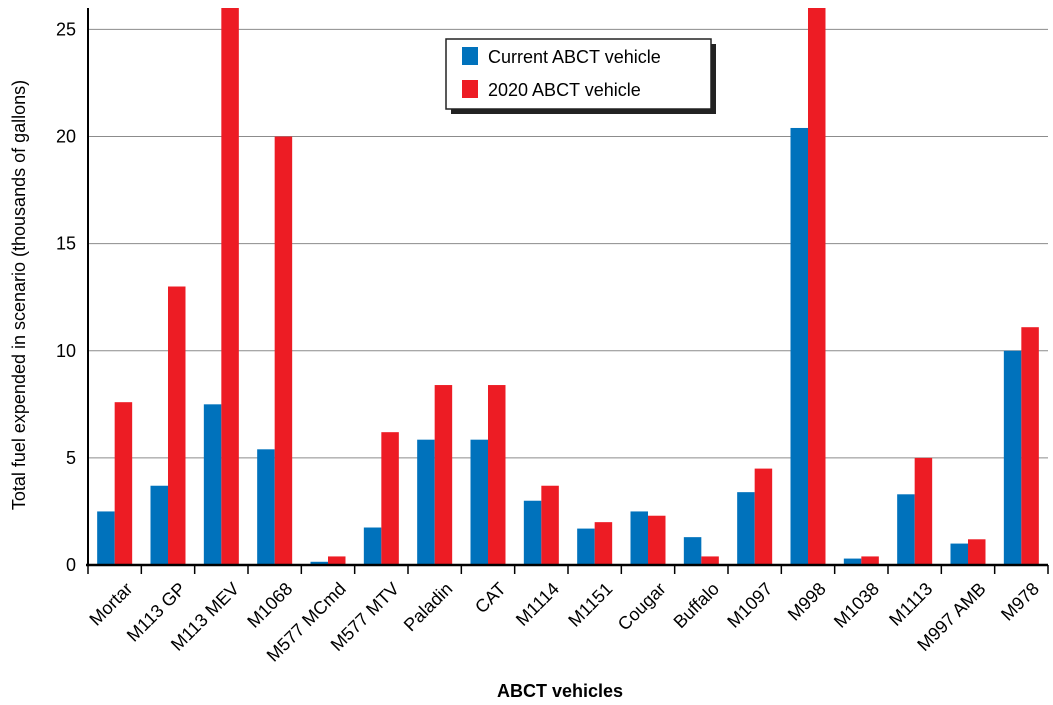 Image resolution: width=1053 pixels, height=705 pixels. Describe the element at coordinates (428, 607) in the screenshot. I see `x-tick-label: Paladin` at that location.